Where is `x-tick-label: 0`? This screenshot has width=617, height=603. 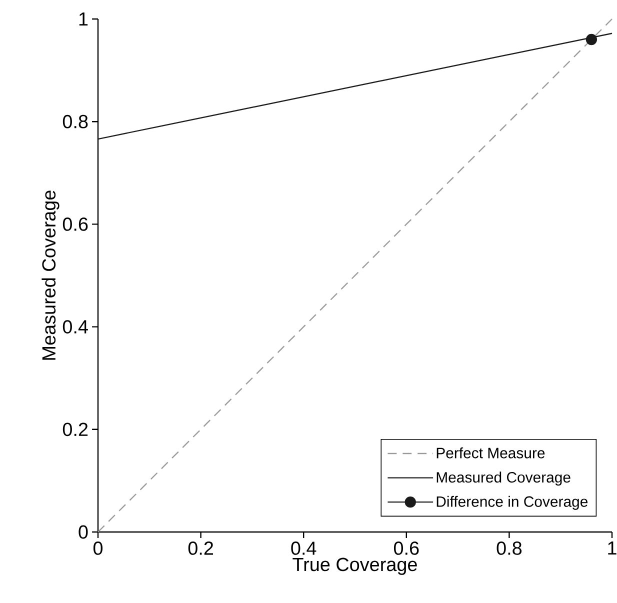
x-tick-label: 0 is located at coordinates (98, 548).